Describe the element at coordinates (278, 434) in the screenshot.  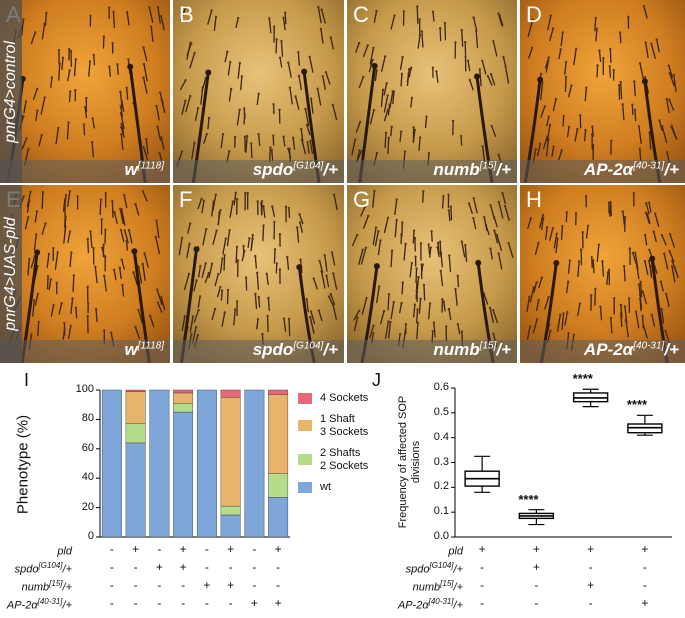
I see `bar-segment-one_shaft` at that location.